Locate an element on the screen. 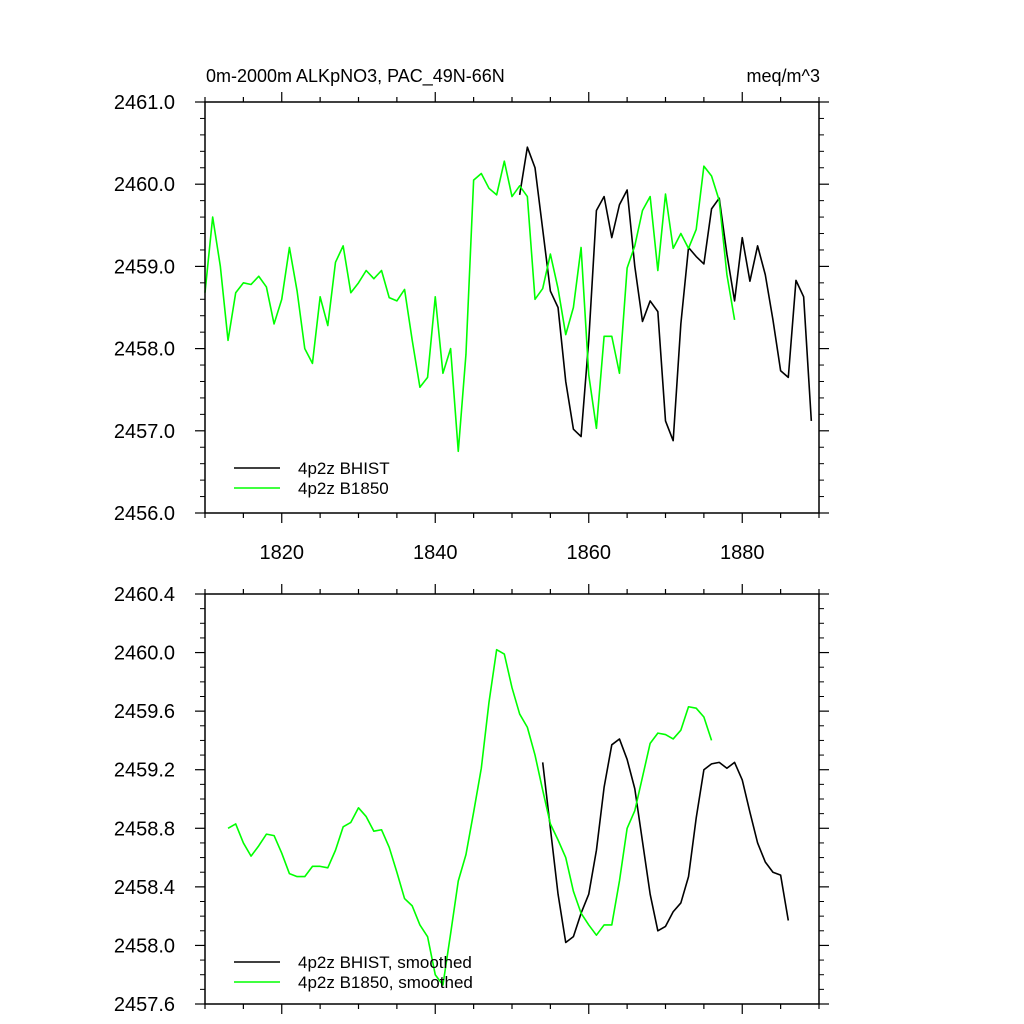 This screenshot has width=1024, height=1024. y-tick-label: 2459.0 is located at coordinates (144, 267).